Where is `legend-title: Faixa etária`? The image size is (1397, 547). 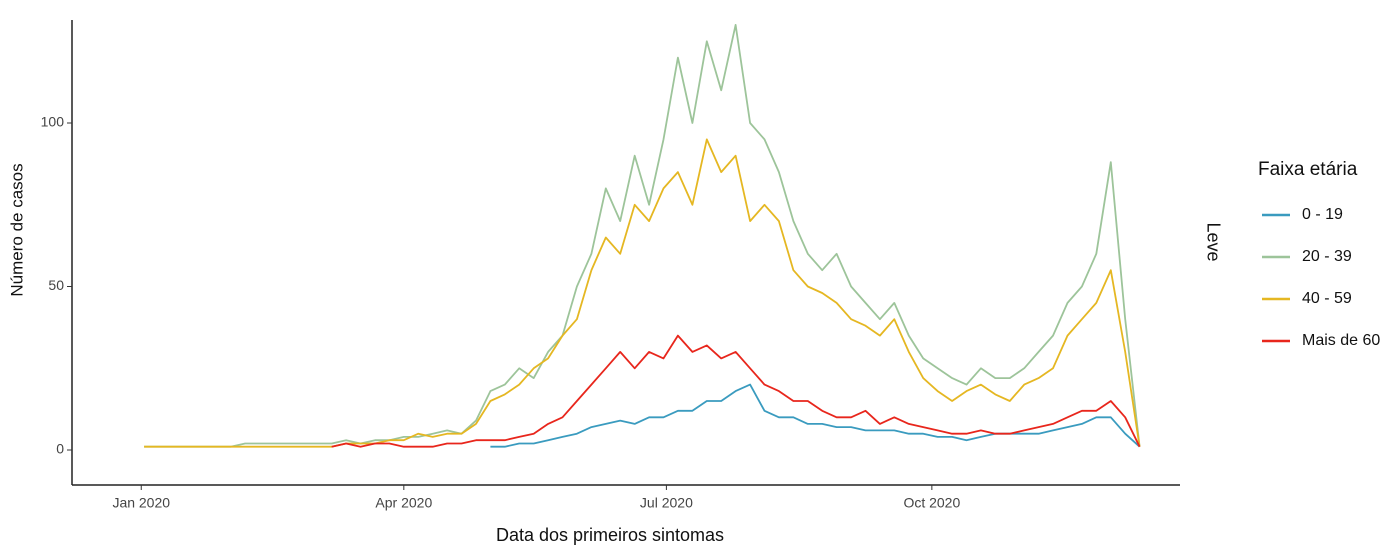
legend-title: Faixa etária is located at coordinates (1308, 169).